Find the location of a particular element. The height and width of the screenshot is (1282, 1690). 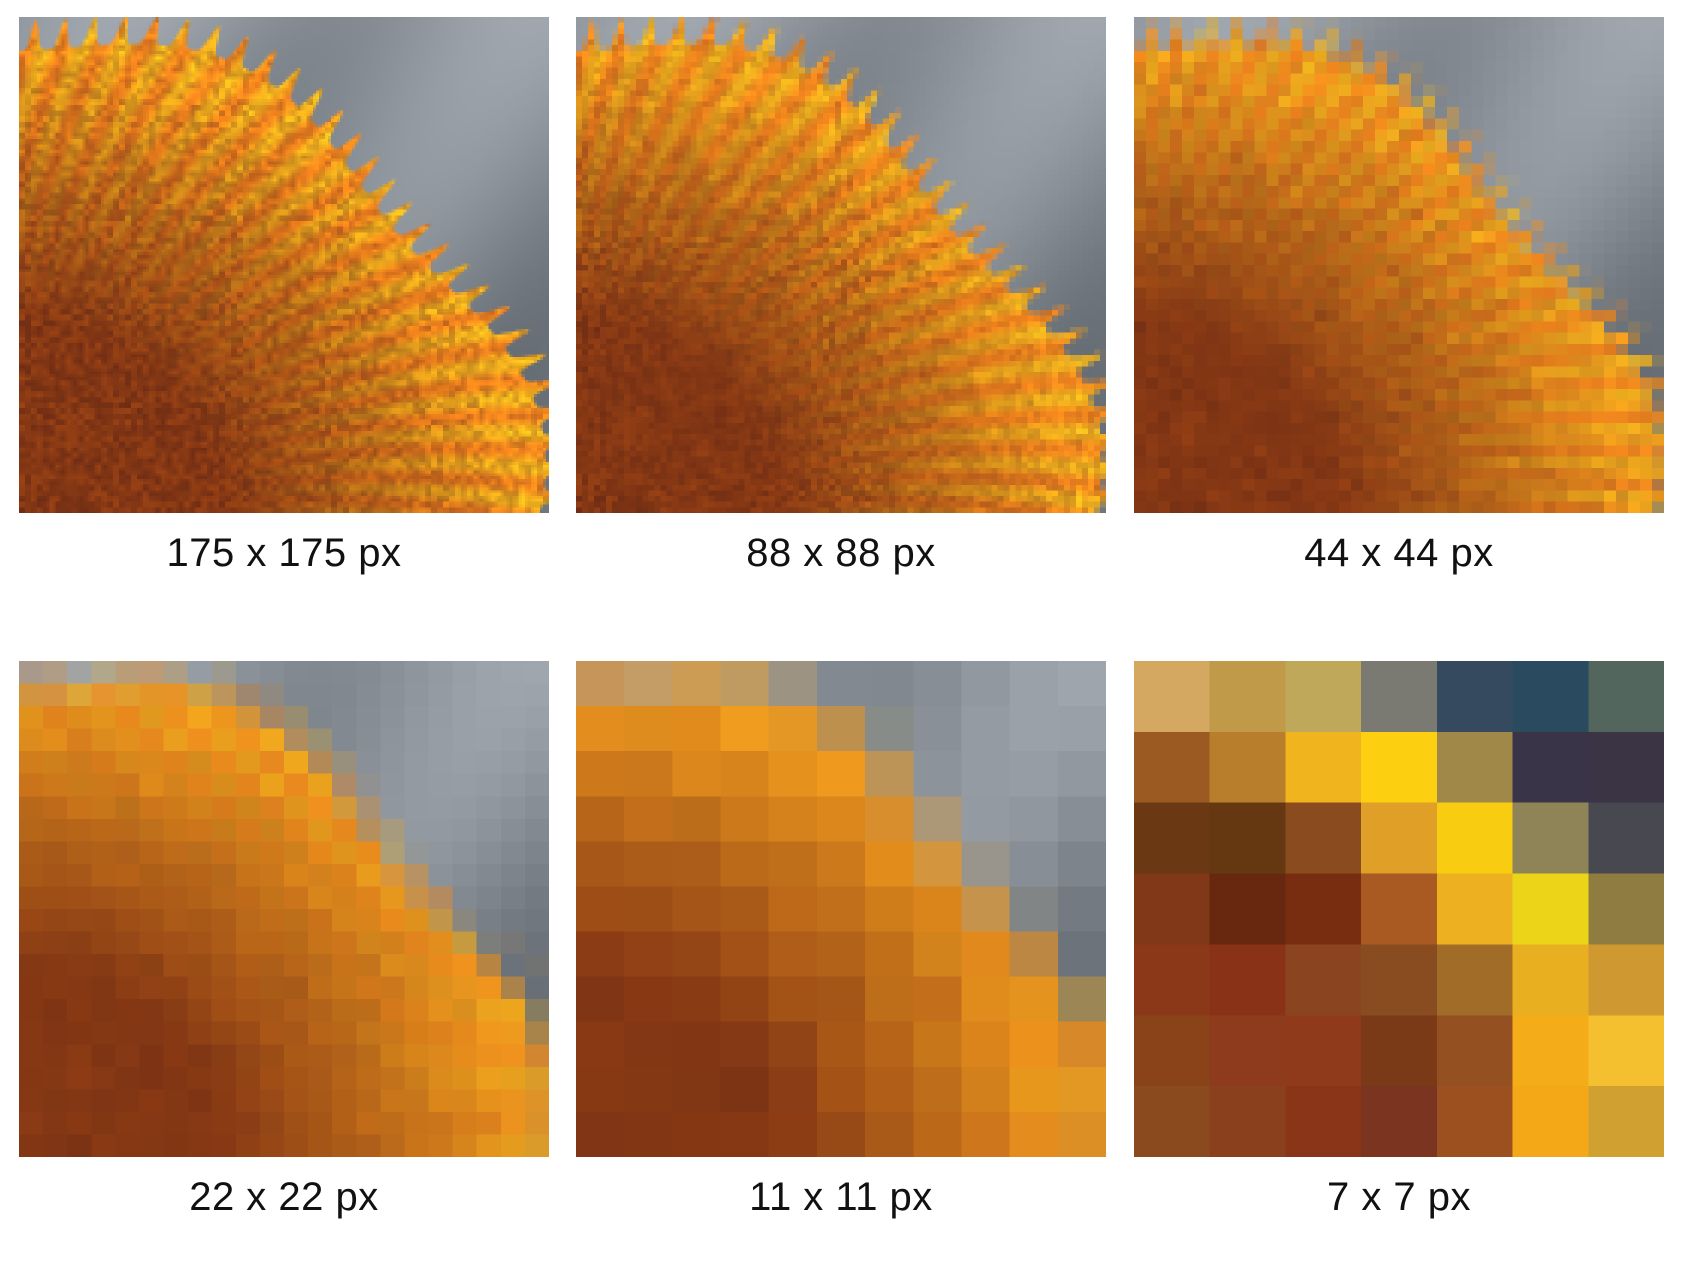

caption: 22 x 22 px is located at coordinates (284, 1197).